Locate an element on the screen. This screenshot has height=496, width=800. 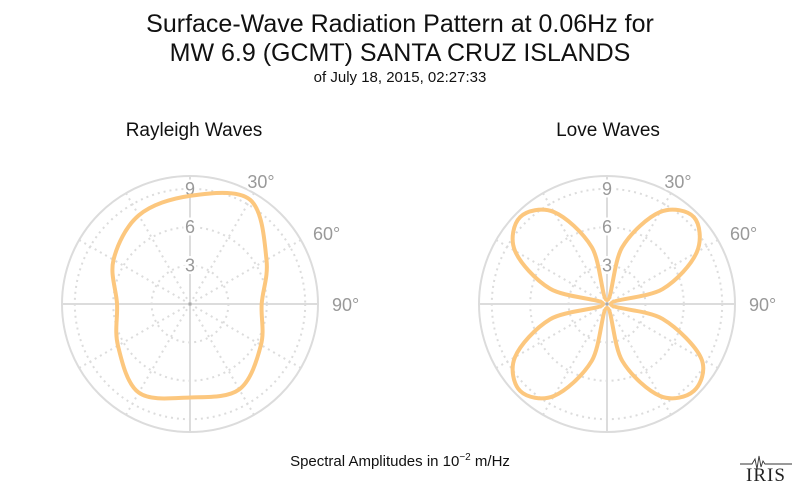
units-label-prefix: Spectral Amplitudes in is located at coordinates (366, 461).